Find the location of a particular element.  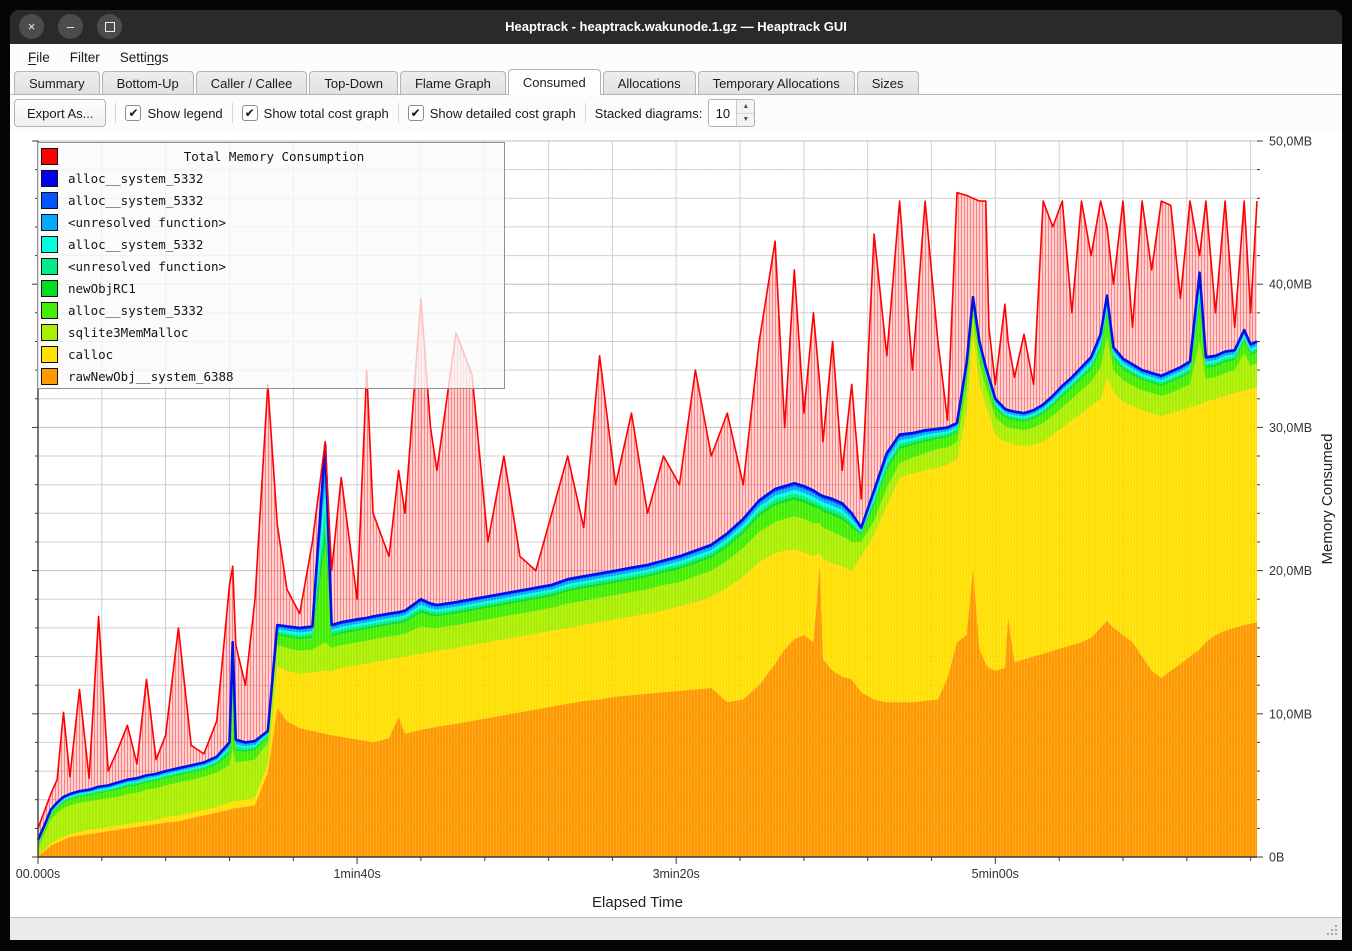

menu-bar: File Filter Settings is located at coordinates (676, 57).